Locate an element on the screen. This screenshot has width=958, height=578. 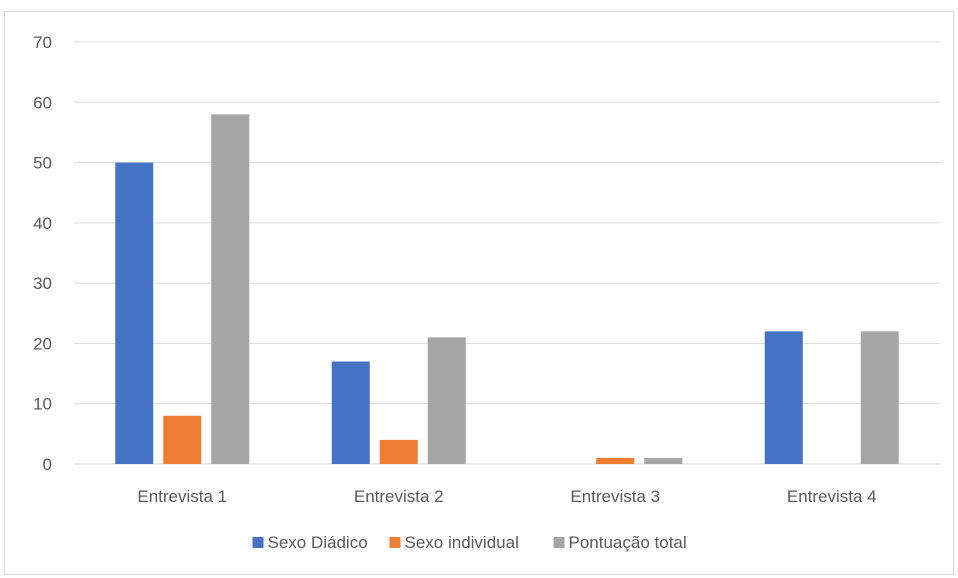
y-tick-label: 0 is located at coordinates (47, 464).